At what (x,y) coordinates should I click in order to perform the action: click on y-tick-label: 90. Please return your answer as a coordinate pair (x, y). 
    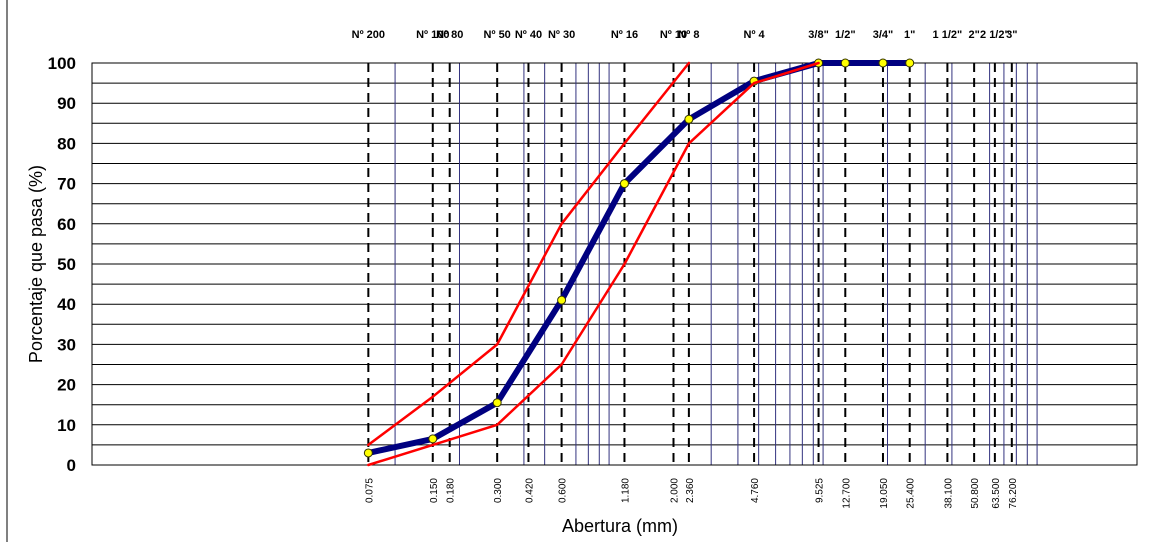
    Looking at the image, I should click on (66, 103).